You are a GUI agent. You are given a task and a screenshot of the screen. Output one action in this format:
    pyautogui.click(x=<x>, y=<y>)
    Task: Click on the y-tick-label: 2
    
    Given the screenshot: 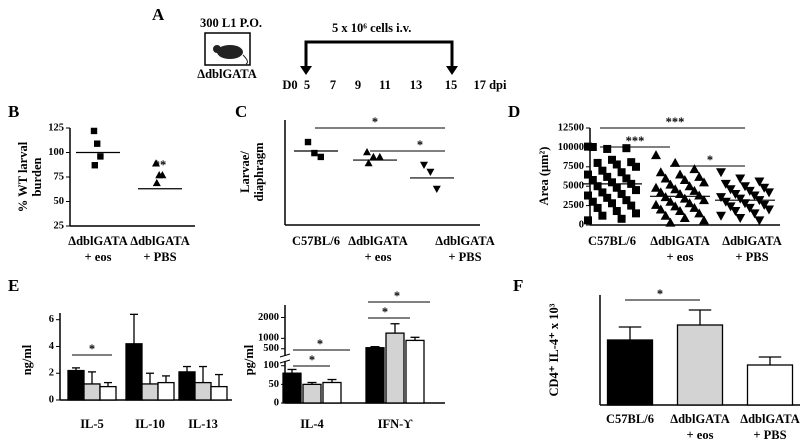 What is the action you would take?
    pyautogui.click(x=51, y=373)
    